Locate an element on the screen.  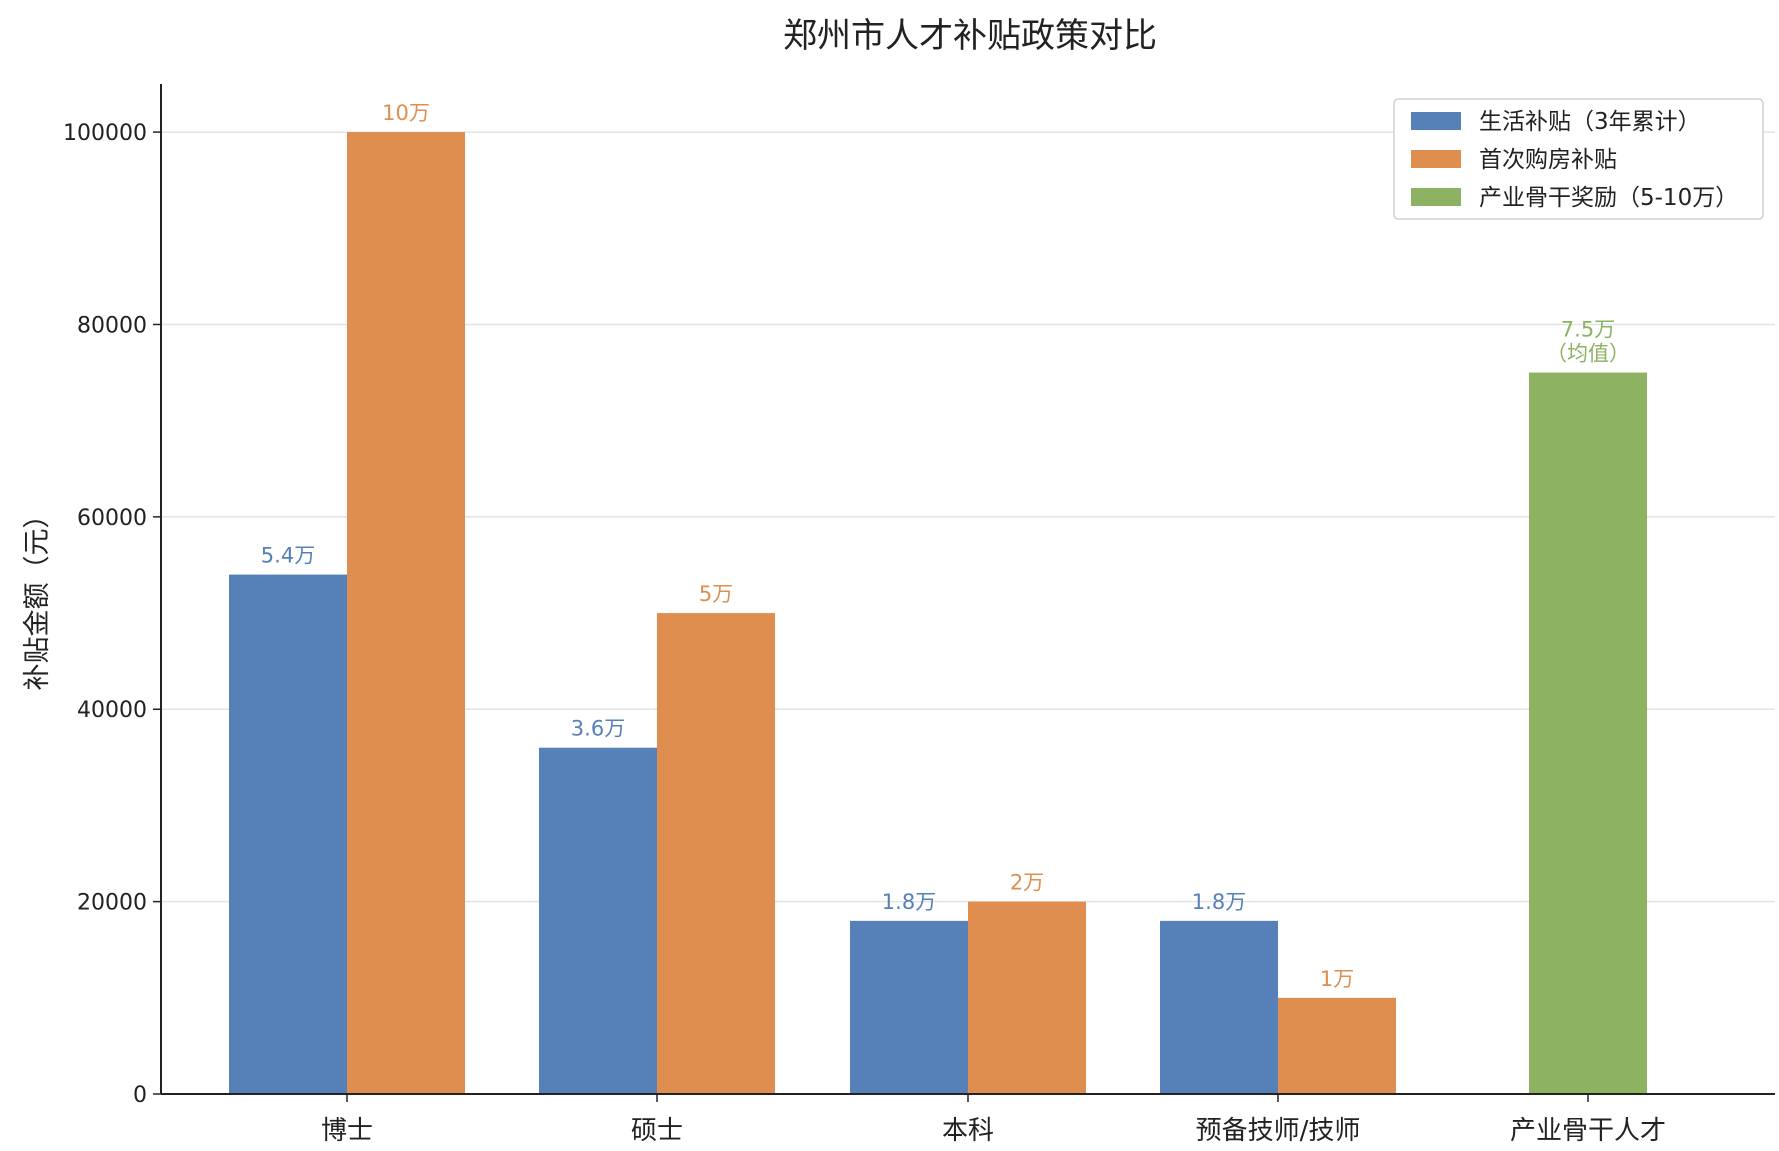
legend-entry: 产业骨干奖励（5-10万） is located at coordinates (1608, 198).